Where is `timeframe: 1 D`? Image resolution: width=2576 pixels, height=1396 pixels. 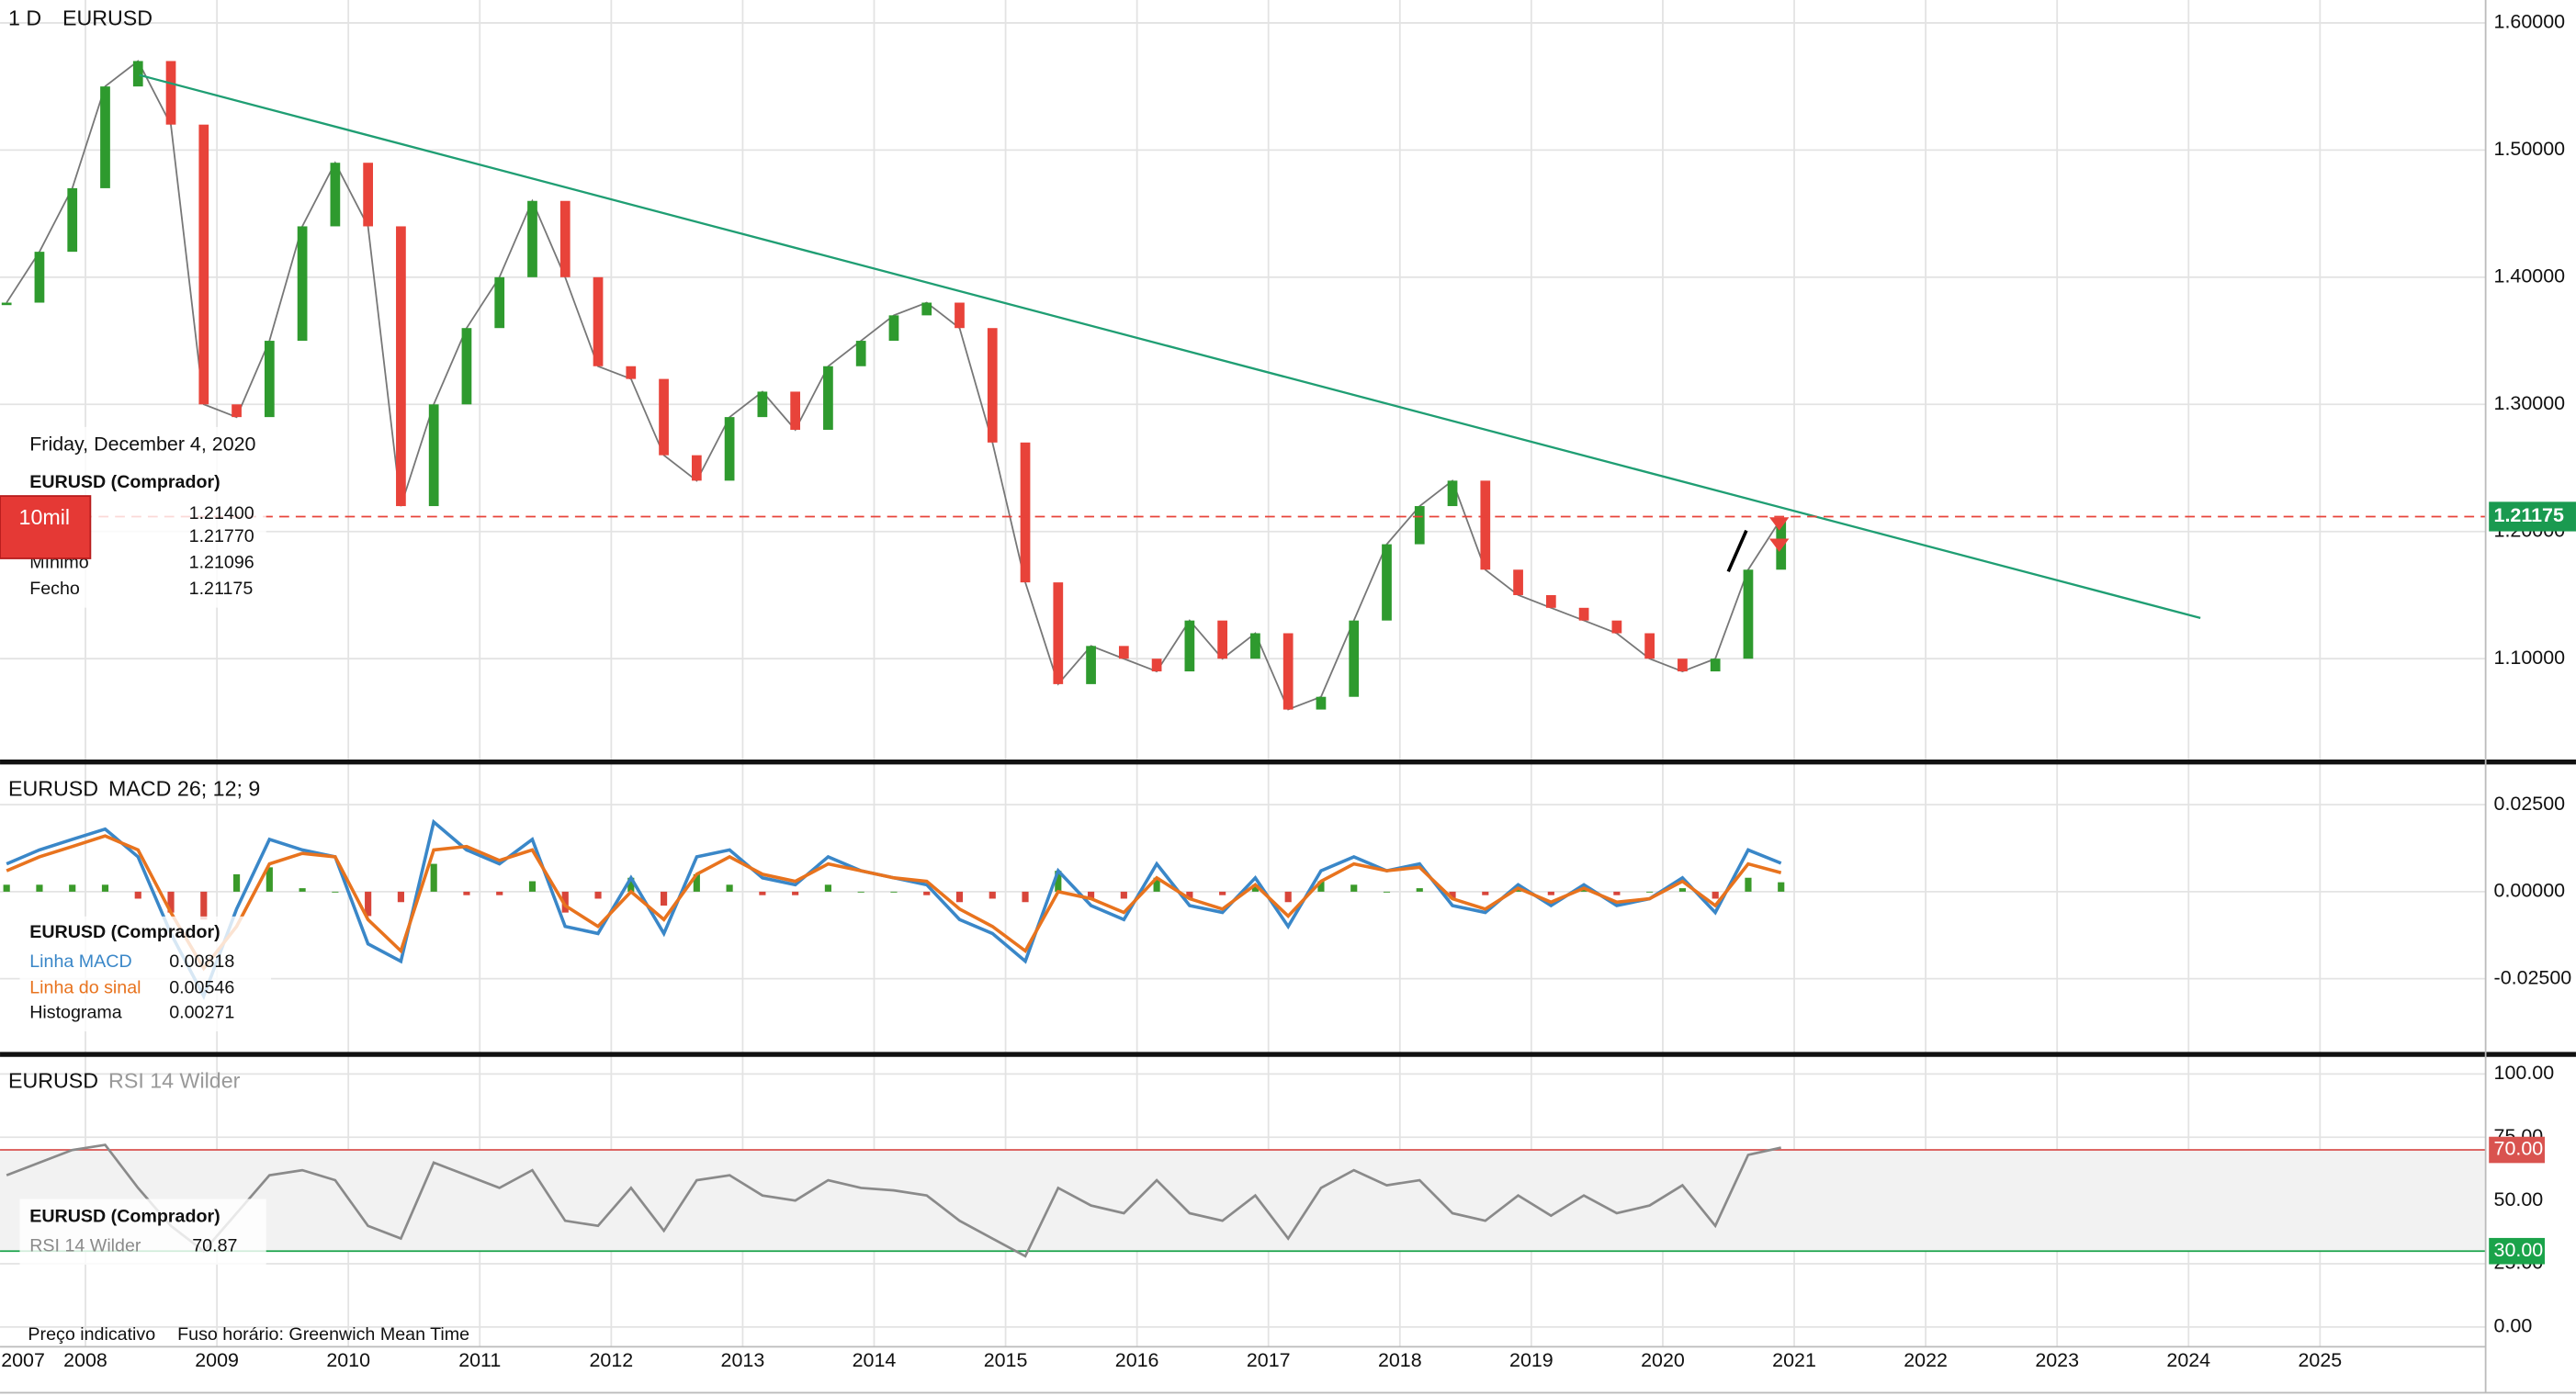
timeframe: 1 D is located at coordinates (24, 18).